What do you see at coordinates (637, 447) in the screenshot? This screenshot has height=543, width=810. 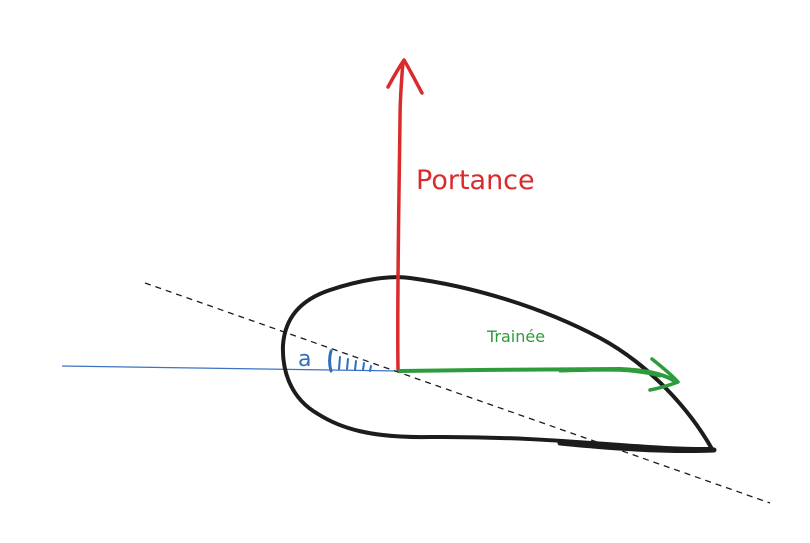 I see `airfoil-trailing-edge` at bounding box center [637, 447].